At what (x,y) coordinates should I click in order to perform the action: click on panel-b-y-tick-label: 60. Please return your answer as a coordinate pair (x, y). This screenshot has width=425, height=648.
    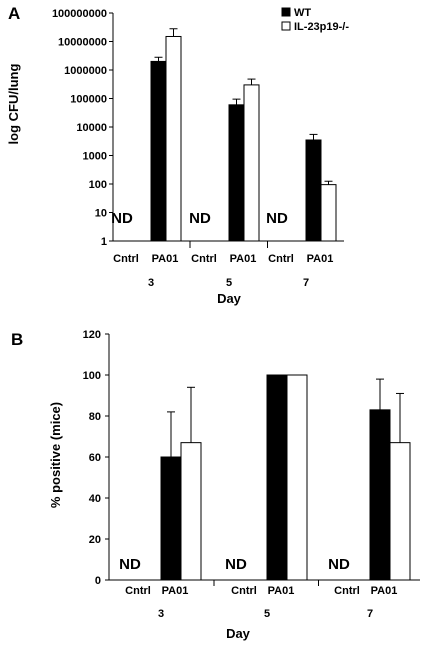
    Looking at the image, I should click on (95, 458).